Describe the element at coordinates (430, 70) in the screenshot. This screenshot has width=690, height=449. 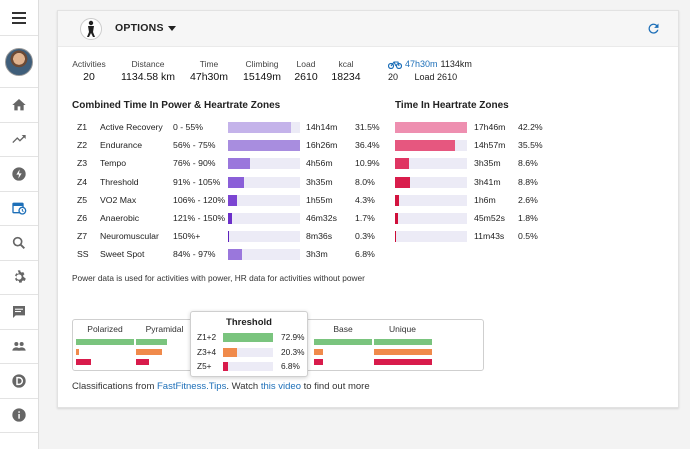
I see `bike-summary: 47h30m 1134km 20 Load 2610` at that location.